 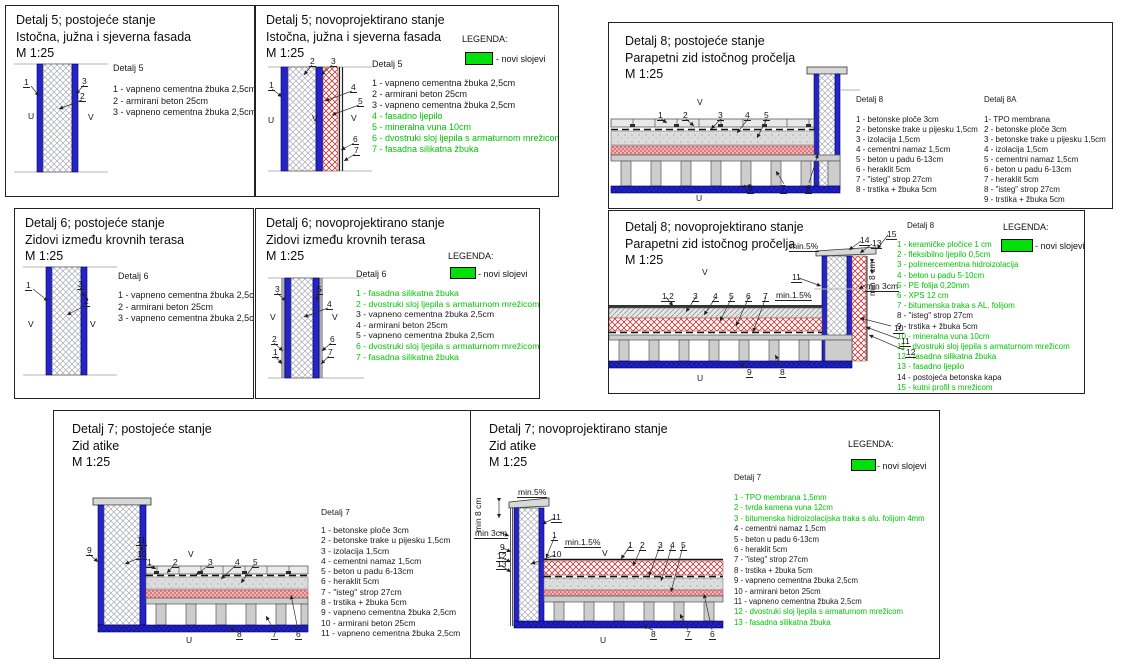 What do you see at coordinates (765, 296) in the screenshot?
I see `drawing-label: 7` at bounding box center [765, 296].